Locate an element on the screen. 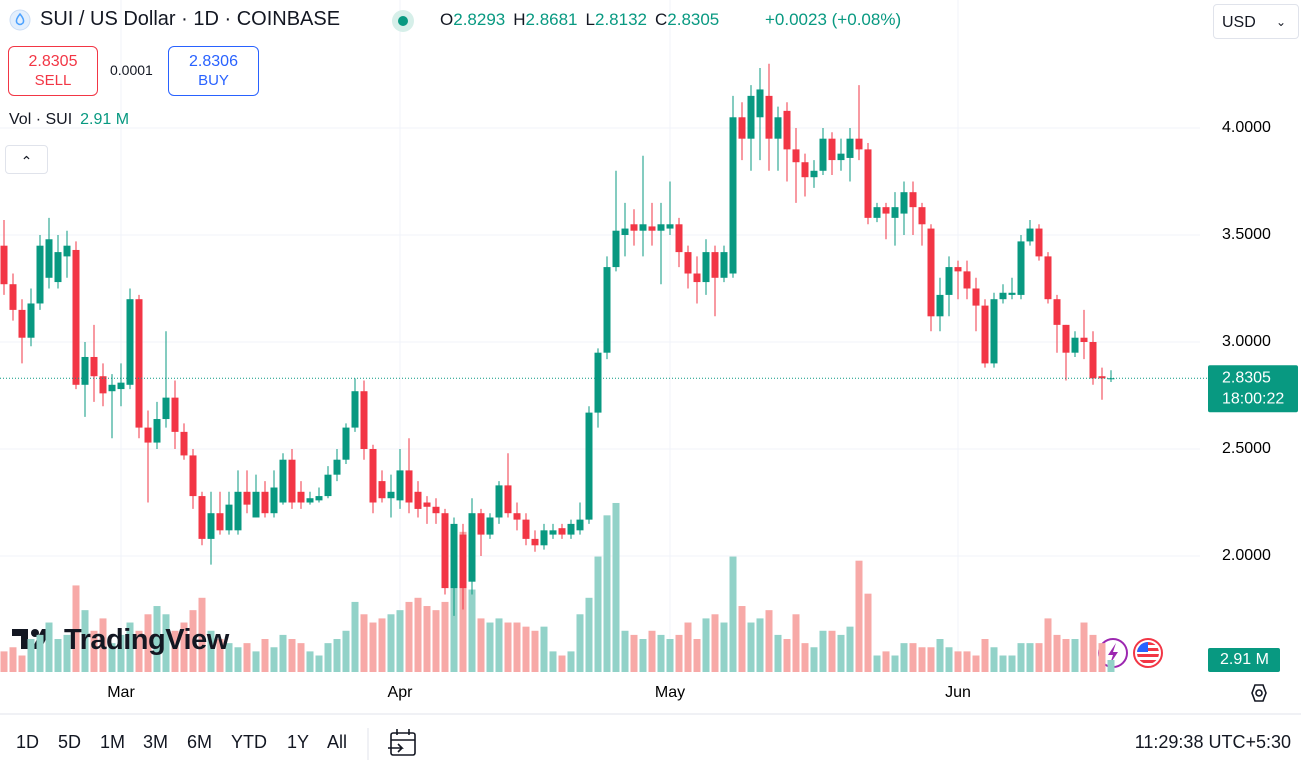  range-button: 5D is located at coordinates (70, 742).